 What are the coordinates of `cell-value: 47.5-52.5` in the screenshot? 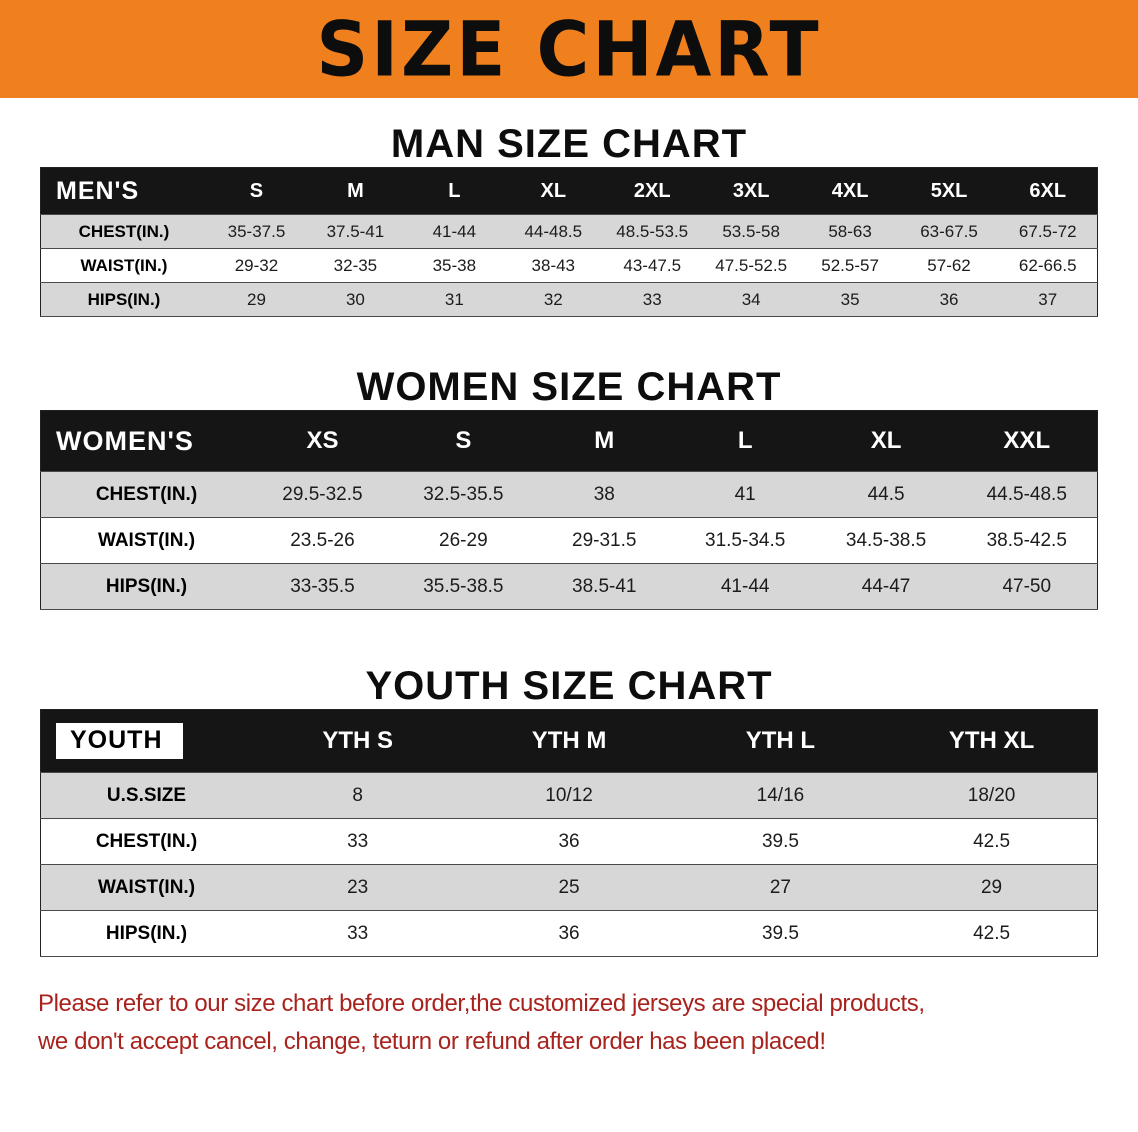 It's located at (751, 265).